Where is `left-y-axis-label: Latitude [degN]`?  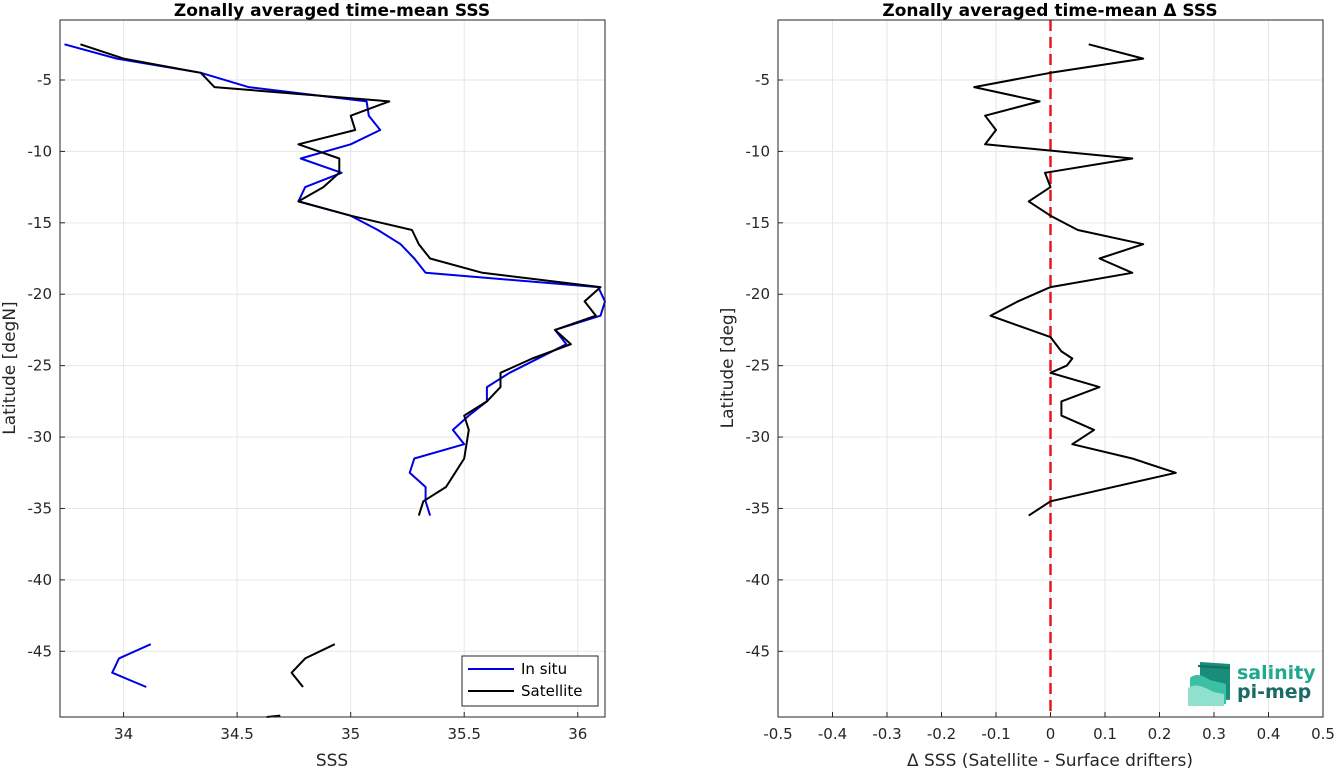
left-y-axis-label: Latitude [degN] is located at coordinates (10, 367).